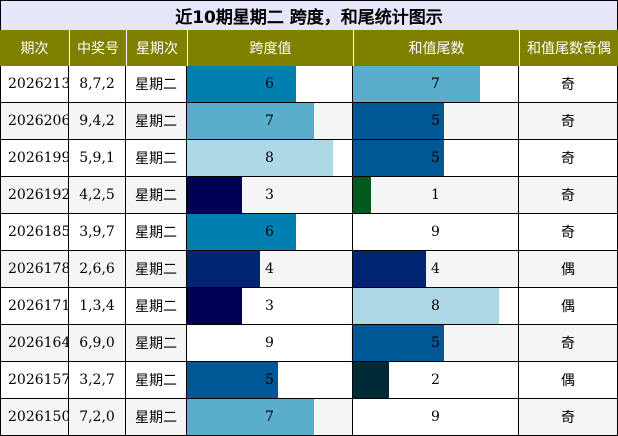 The height and width of the screenshot is (436, 618). I want to click on sum-tail-cell: 7, so click(436, 84).